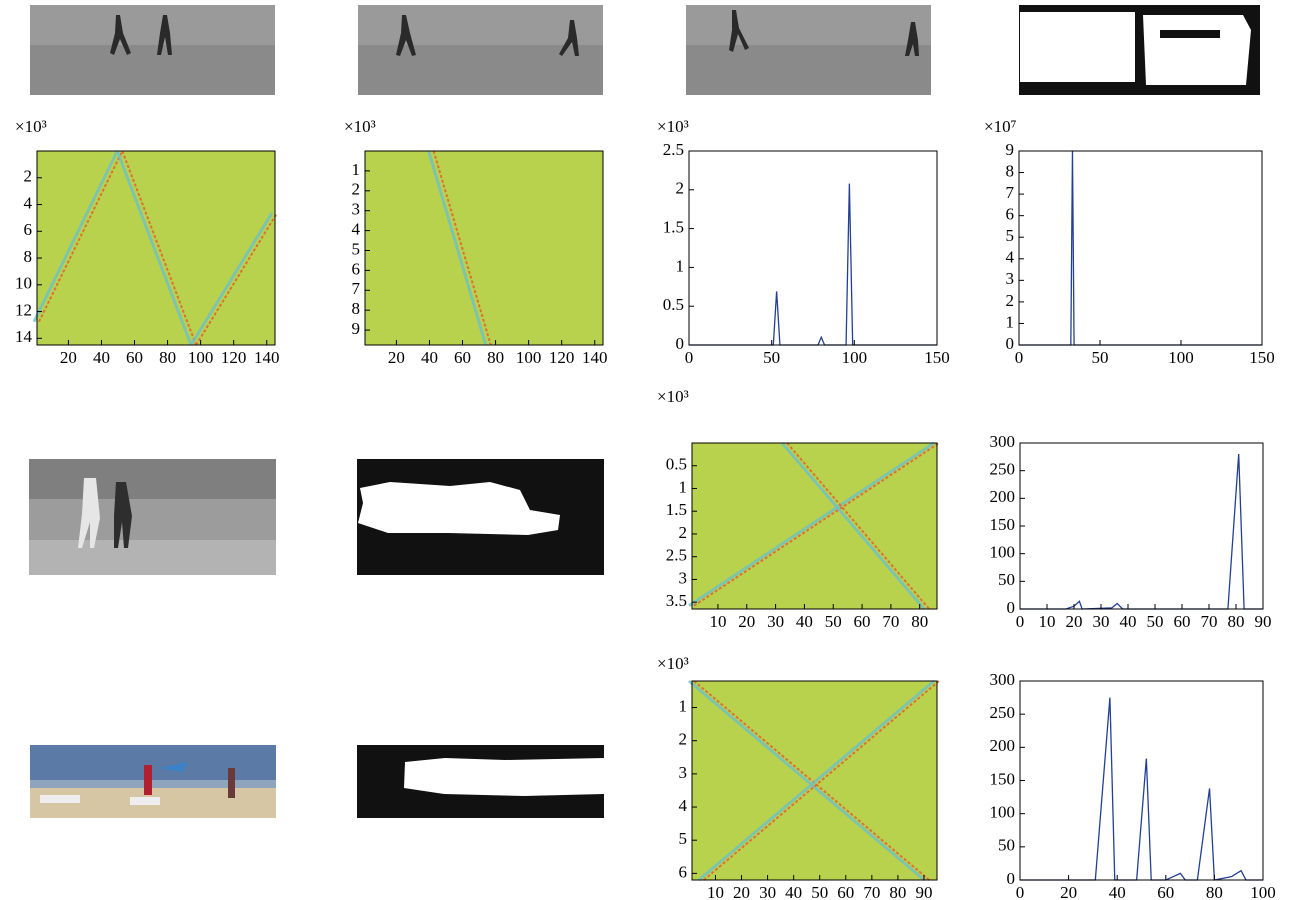  I want to click on y-tick-label: 3, so click(683, 577).